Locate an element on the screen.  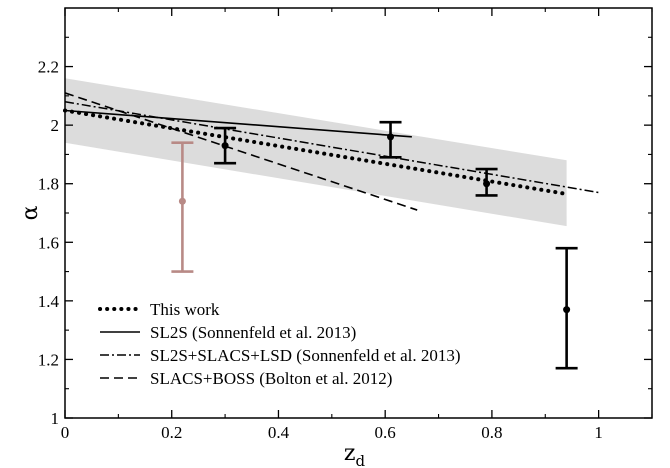
x-tick-label-2: 0.4 is located at coordinates (279, 432).